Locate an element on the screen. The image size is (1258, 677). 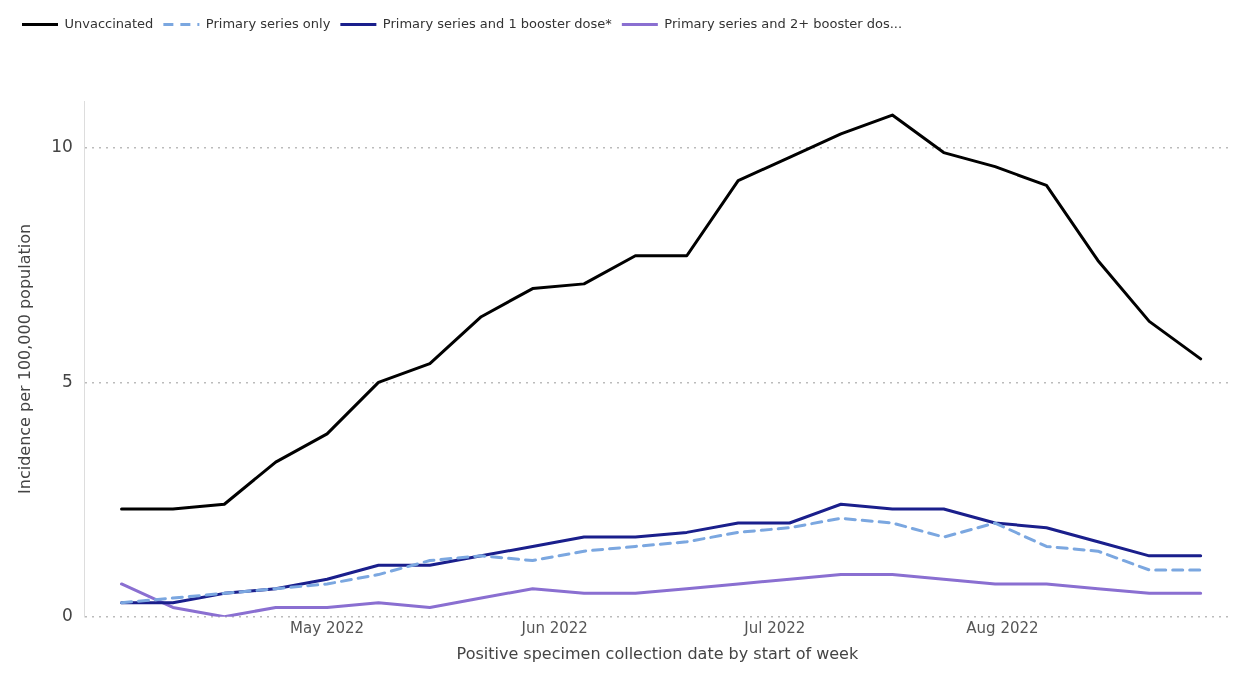
y-tick-label: 0 is located at coordinates (67, 615).